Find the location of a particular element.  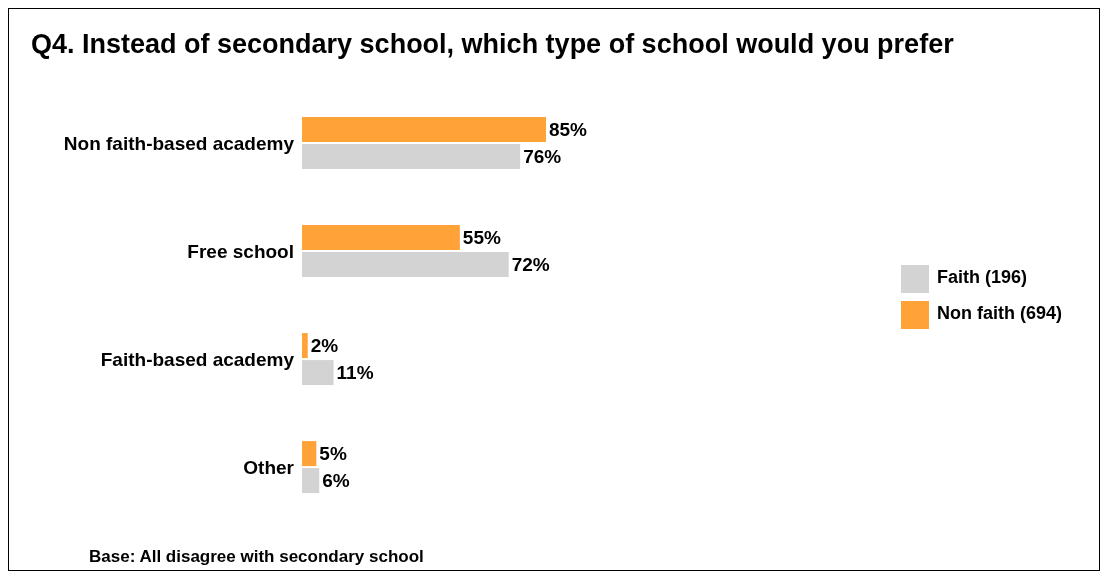

data-label: 85% is located at coordinates (568, 130).